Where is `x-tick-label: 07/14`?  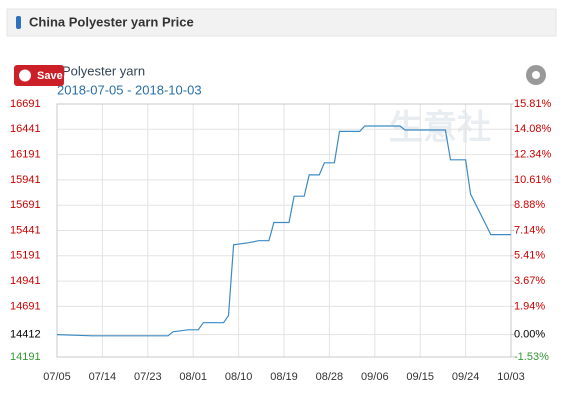
x-tick-label: 07/14 is located at coordinates (103, 377).